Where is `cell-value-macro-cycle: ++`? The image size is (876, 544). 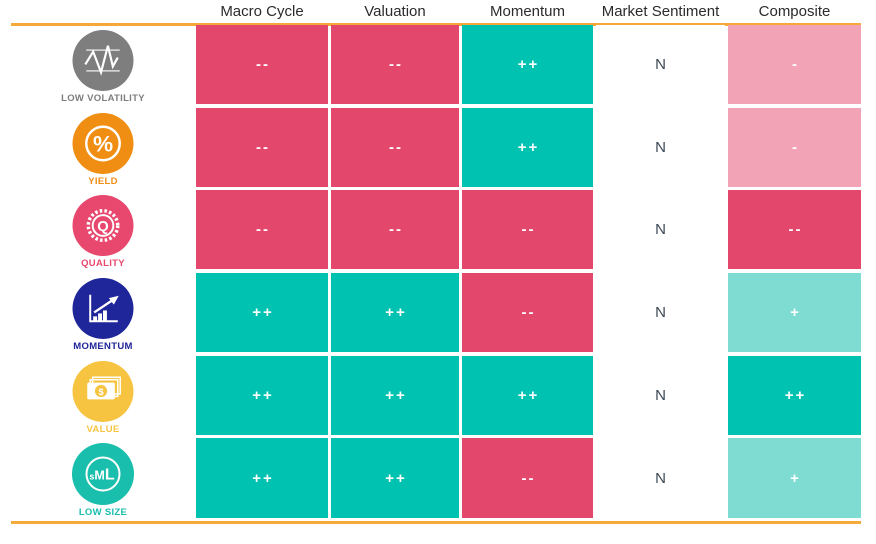 cell-value-macro-cycle: ++ is located at coordinates (262, 395).